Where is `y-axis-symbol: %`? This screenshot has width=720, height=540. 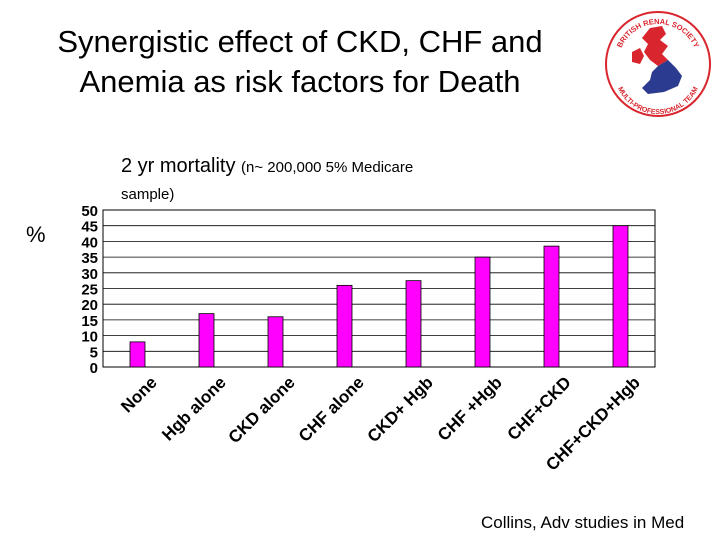 y-axis-symbol: % is located at coordinates (36, 234).